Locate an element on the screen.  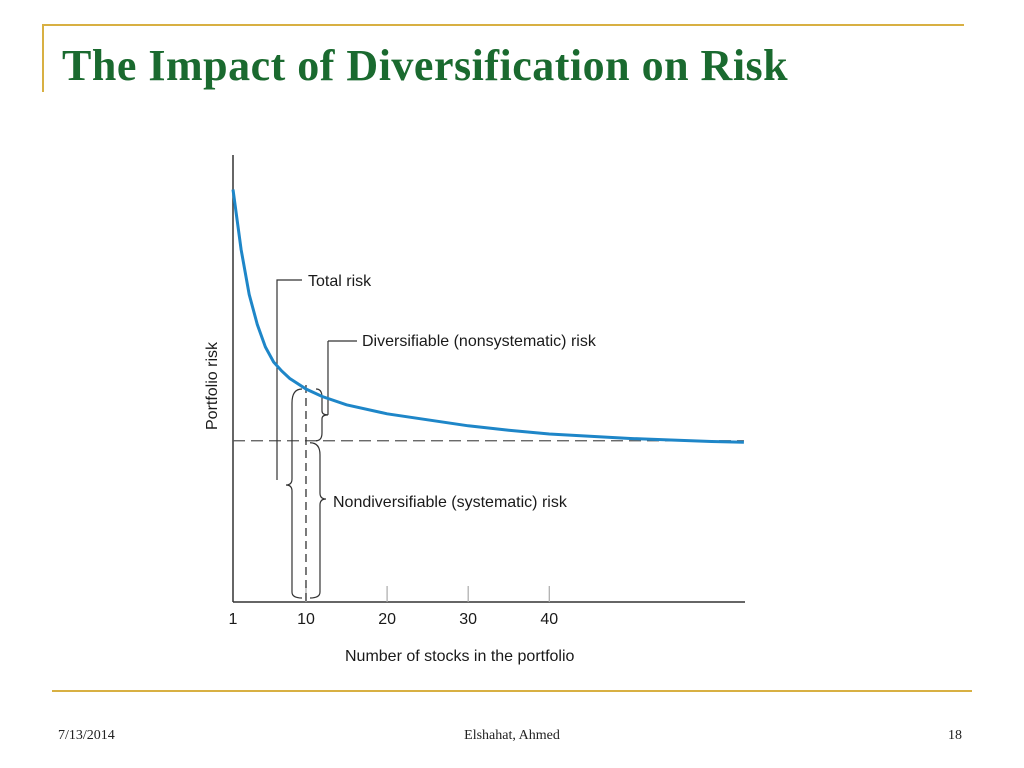
left-frame-rule is located at coordinates (43, 58).